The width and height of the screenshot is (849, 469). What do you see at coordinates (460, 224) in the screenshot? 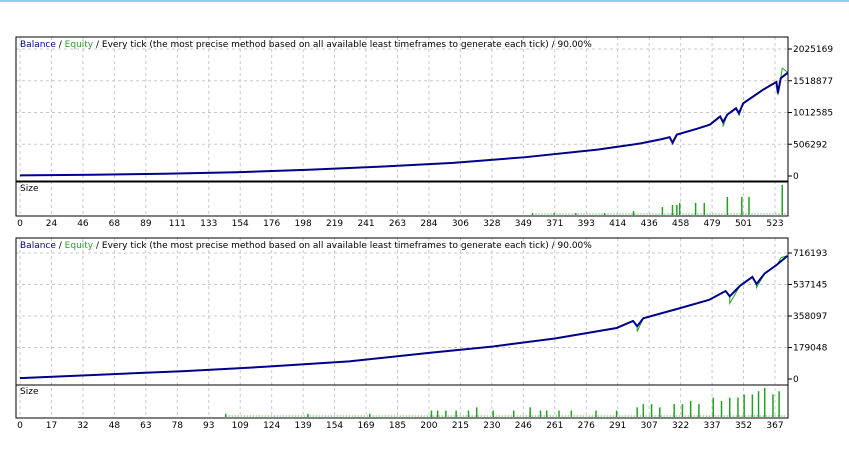
I see `x-tick-label: 306` at bounding box center [460, 224].